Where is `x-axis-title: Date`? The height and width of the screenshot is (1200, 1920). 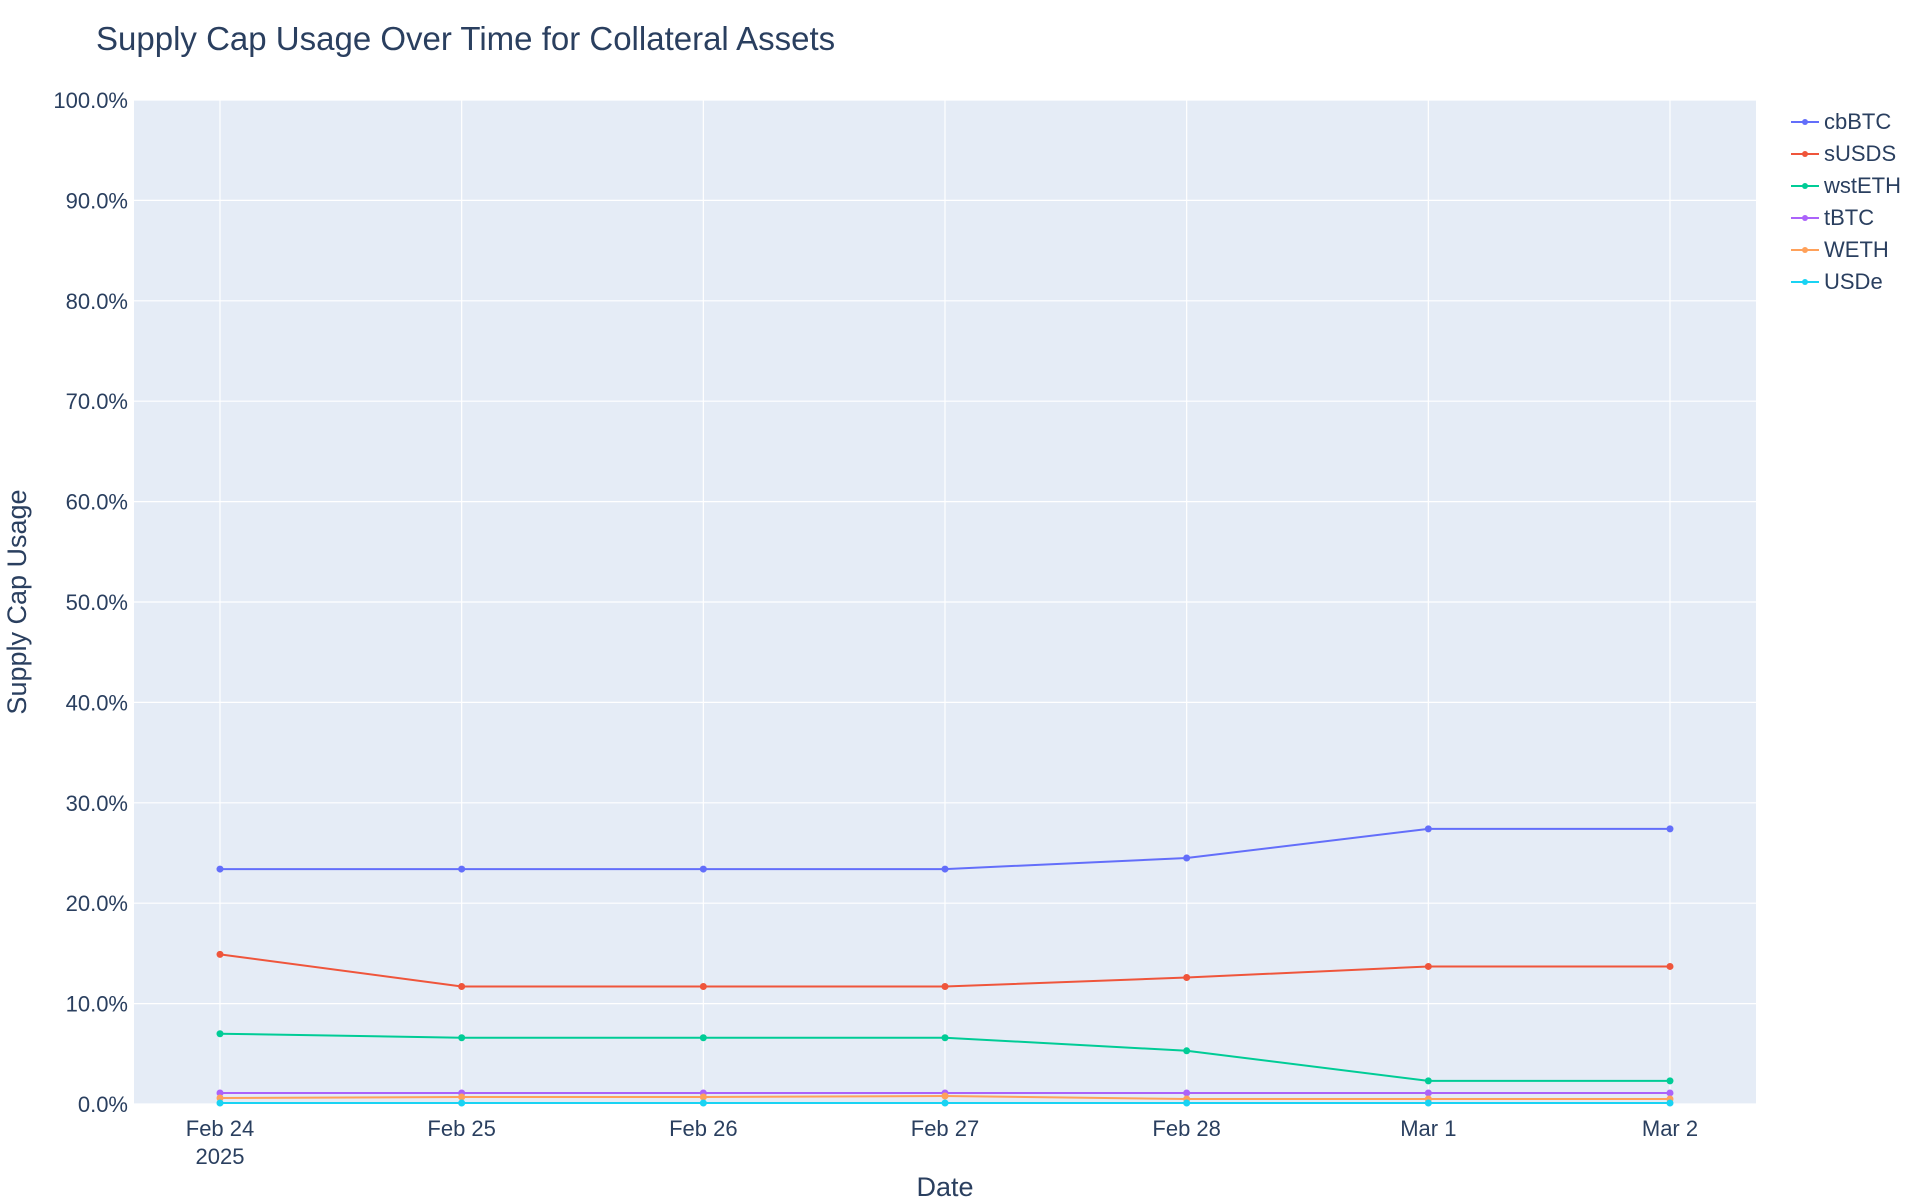
x-axis-title: Date is located at coordinates (944, 1186).